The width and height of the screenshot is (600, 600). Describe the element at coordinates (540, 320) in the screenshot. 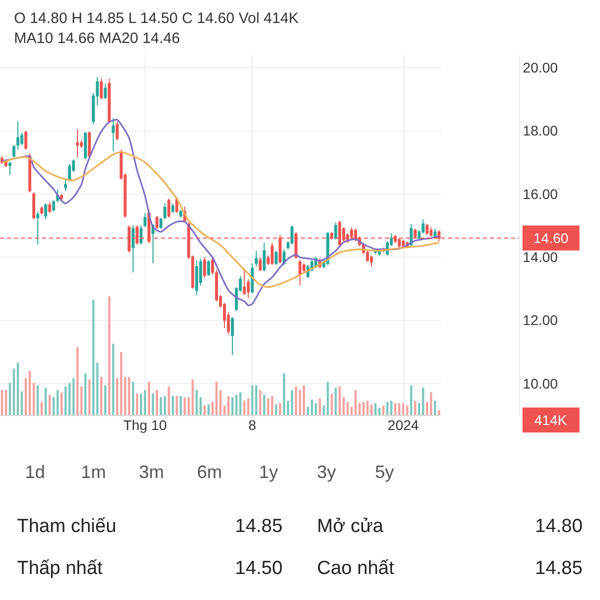

I see `y-tick-label: 12.00` at that location.